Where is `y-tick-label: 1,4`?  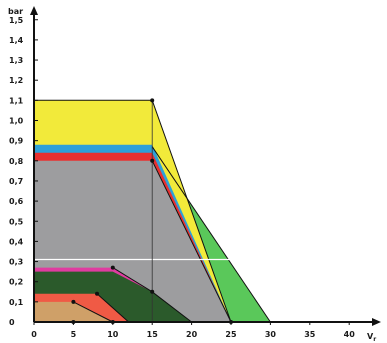
y-tick-label: 1,4 is located at coordinates (16, 40).